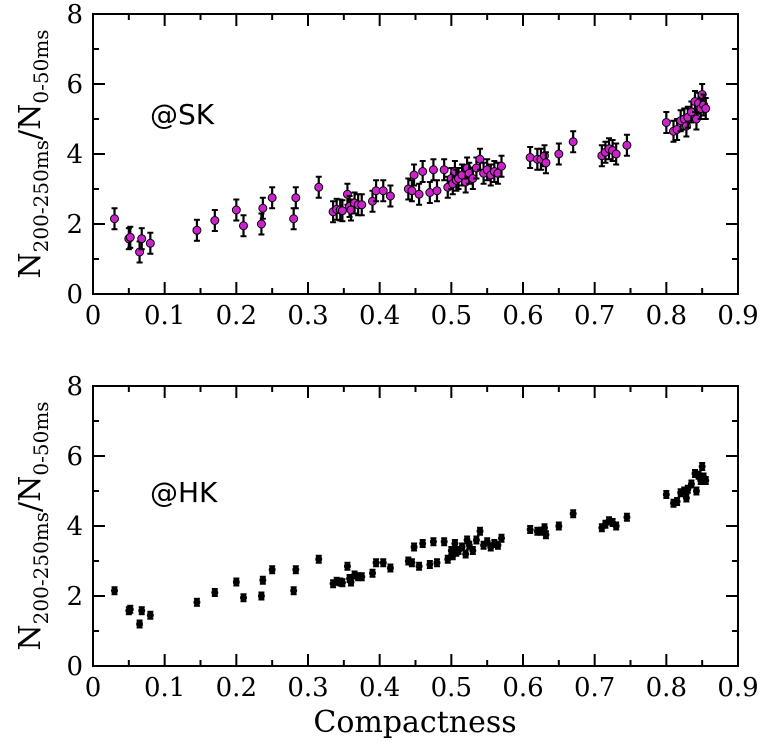 The image size is (768, 748). I want to click on x-tick-label: 0.1, so click(164, 316).